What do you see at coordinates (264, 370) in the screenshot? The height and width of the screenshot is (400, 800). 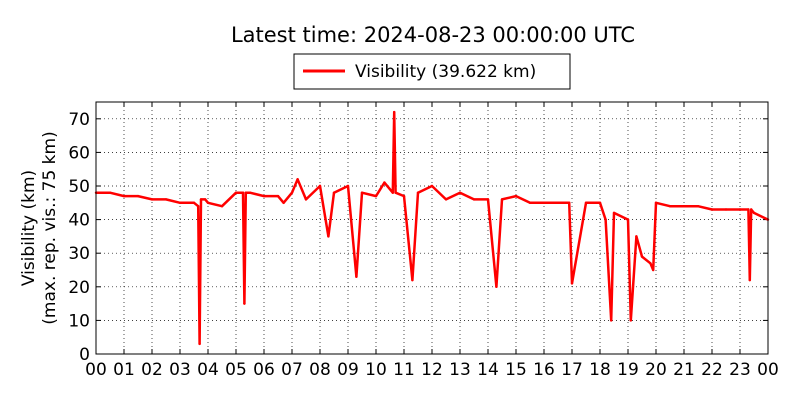 I see `x-tick-label: 06` at bounding box center [264, 370].